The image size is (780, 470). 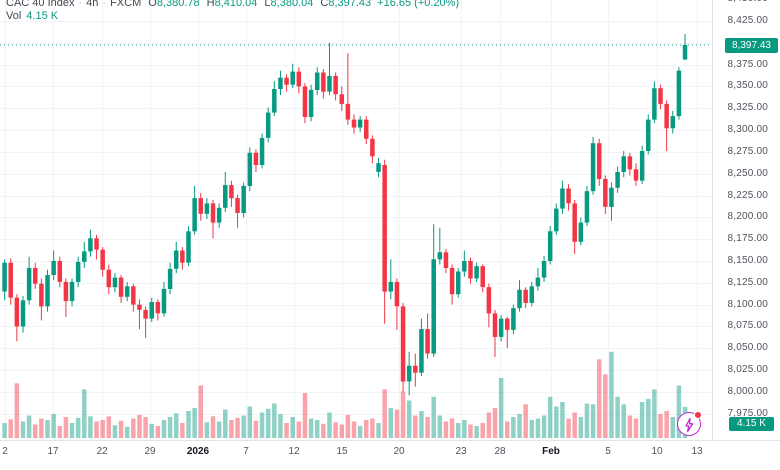 I want to click on time-tick-label: 22, so click(x=102, y=451).